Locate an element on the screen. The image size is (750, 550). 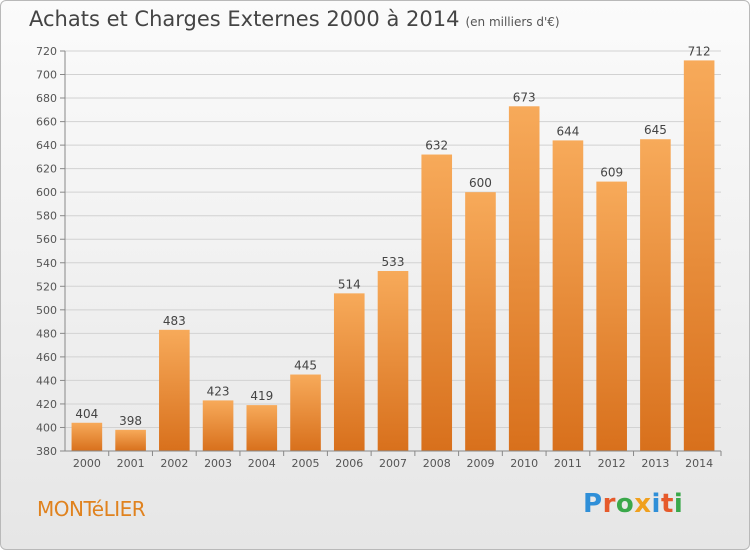
value-label: 645 is located at coordinates (655, 130).